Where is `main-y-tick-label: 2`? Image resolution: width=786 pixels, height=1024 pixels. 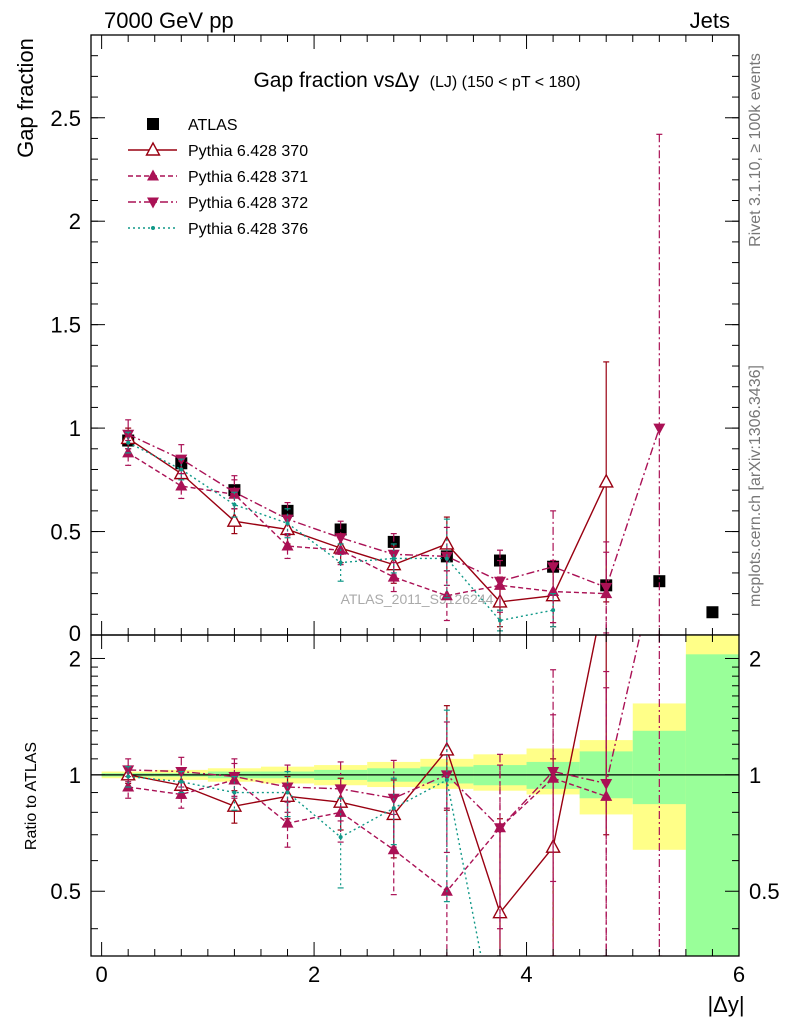
main-y-tick-label: 2 is located at coordinates (75, 221).